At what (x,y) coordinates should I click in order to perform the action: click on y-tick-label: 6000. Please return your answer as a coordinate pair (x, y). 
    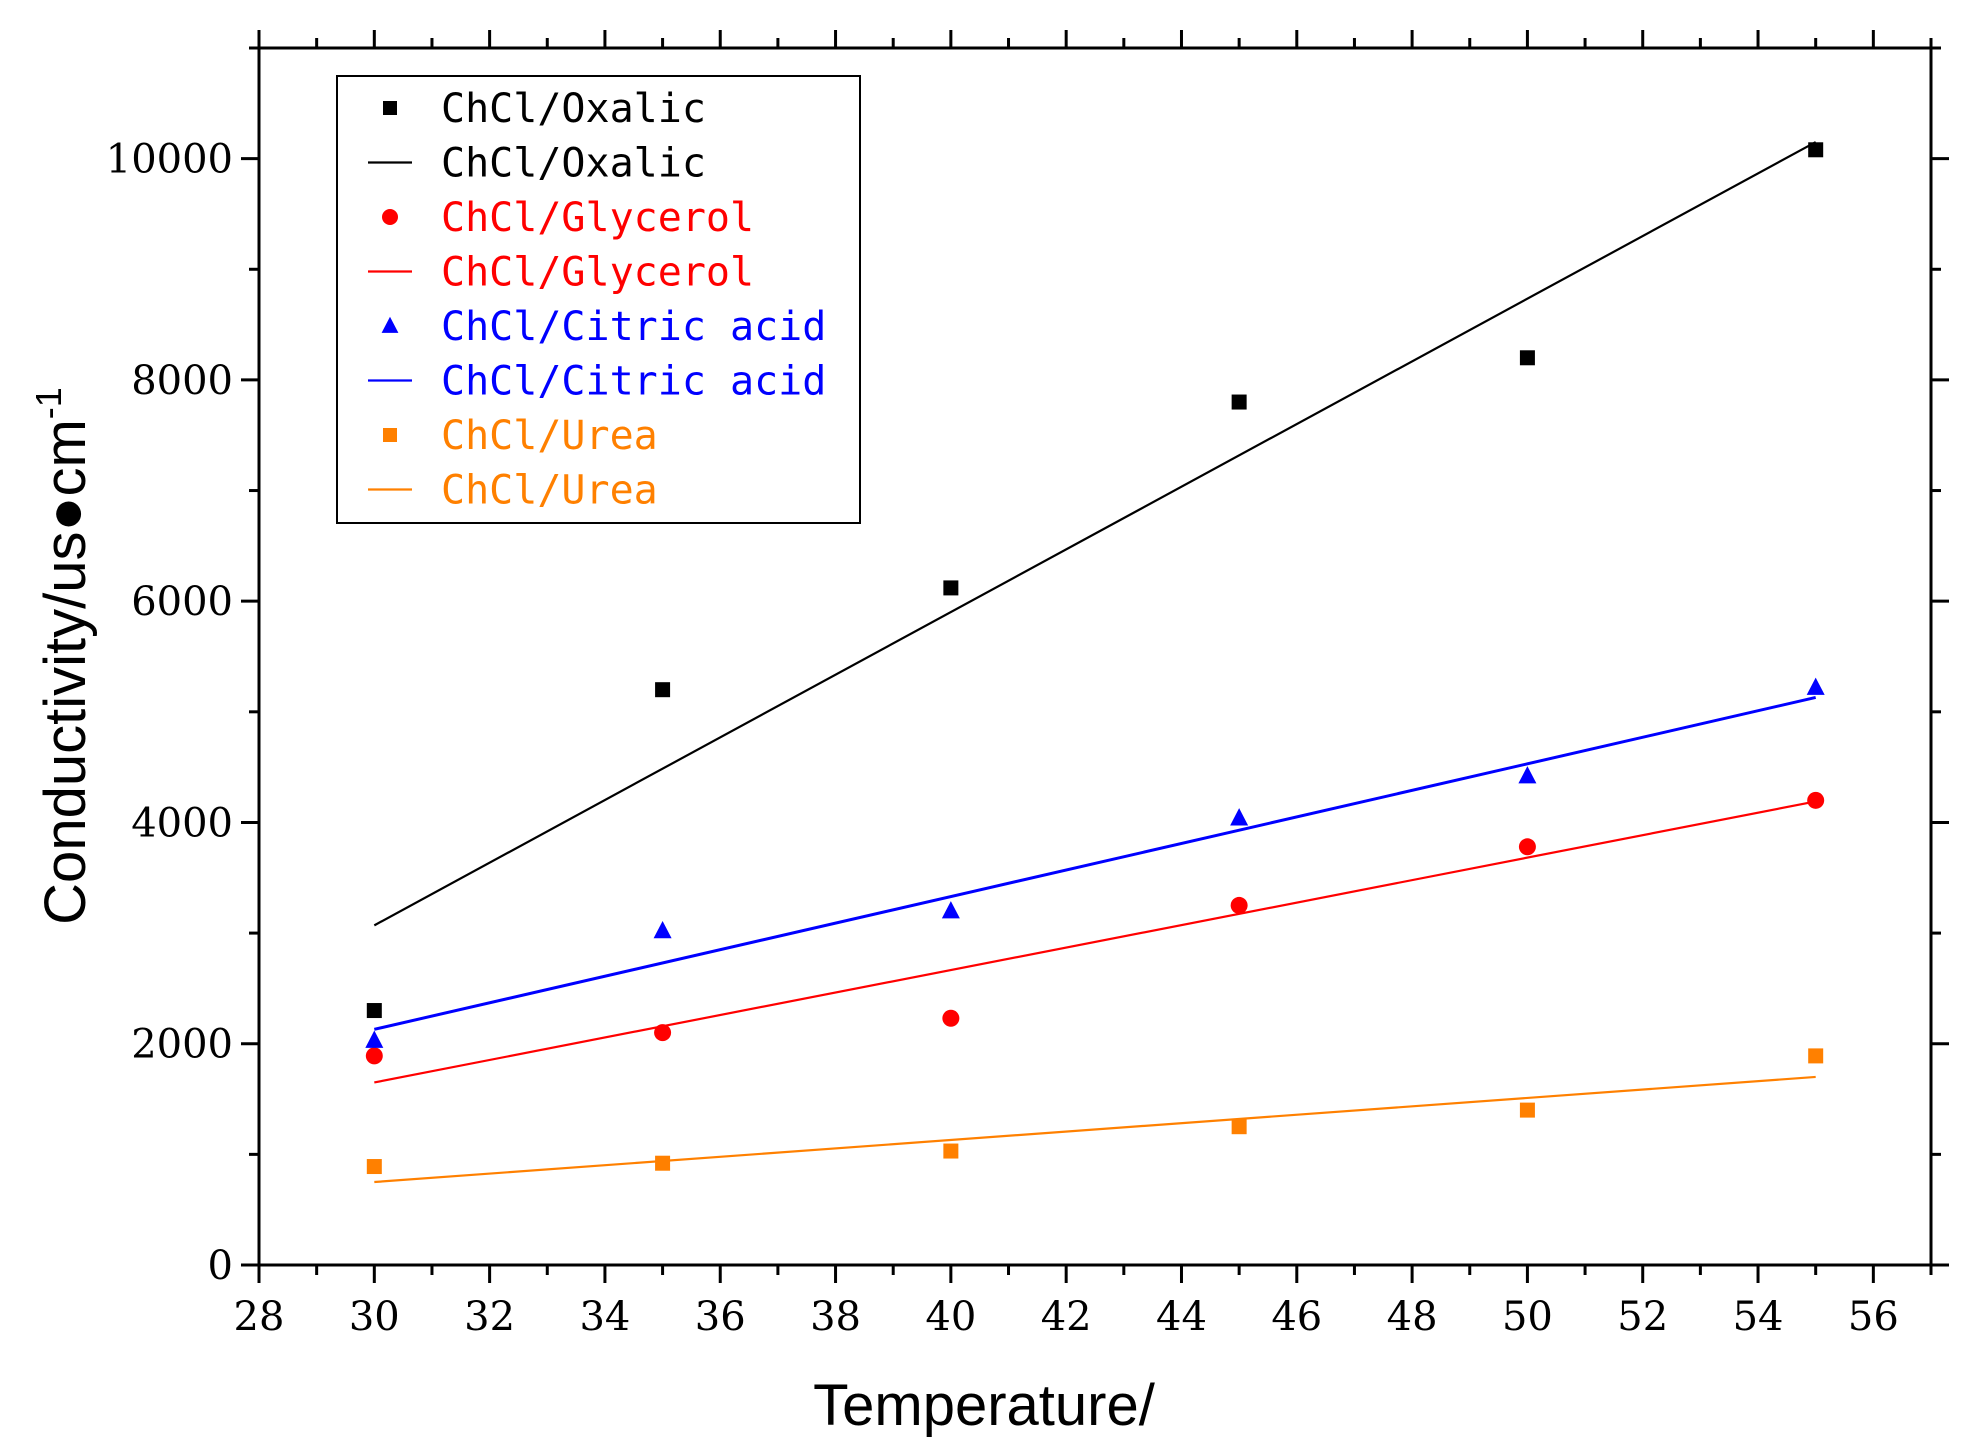
    Looking at the image, I should click on (182, 602).